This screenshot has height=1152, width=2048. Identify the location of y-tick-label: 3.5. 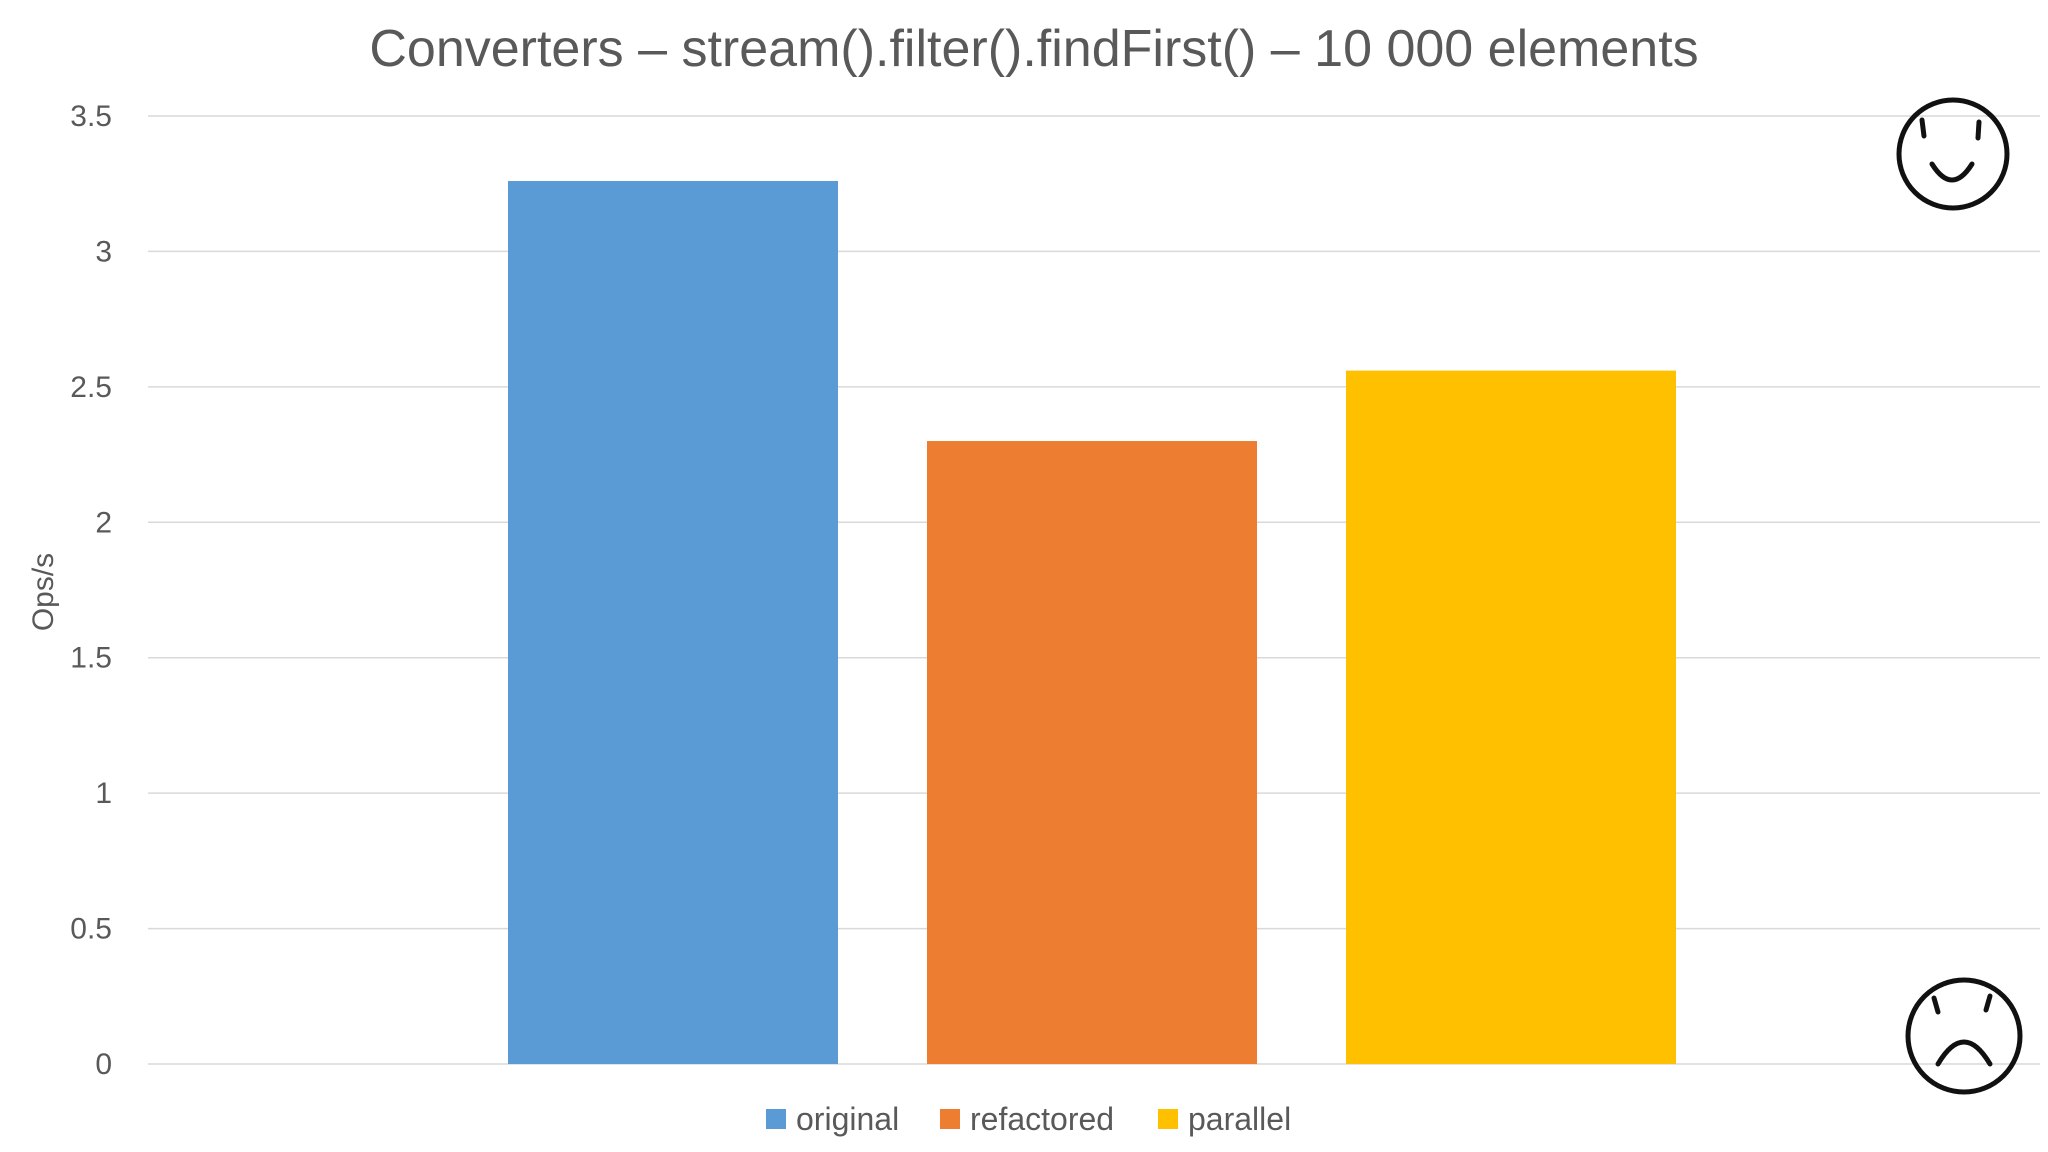
(91, 116).